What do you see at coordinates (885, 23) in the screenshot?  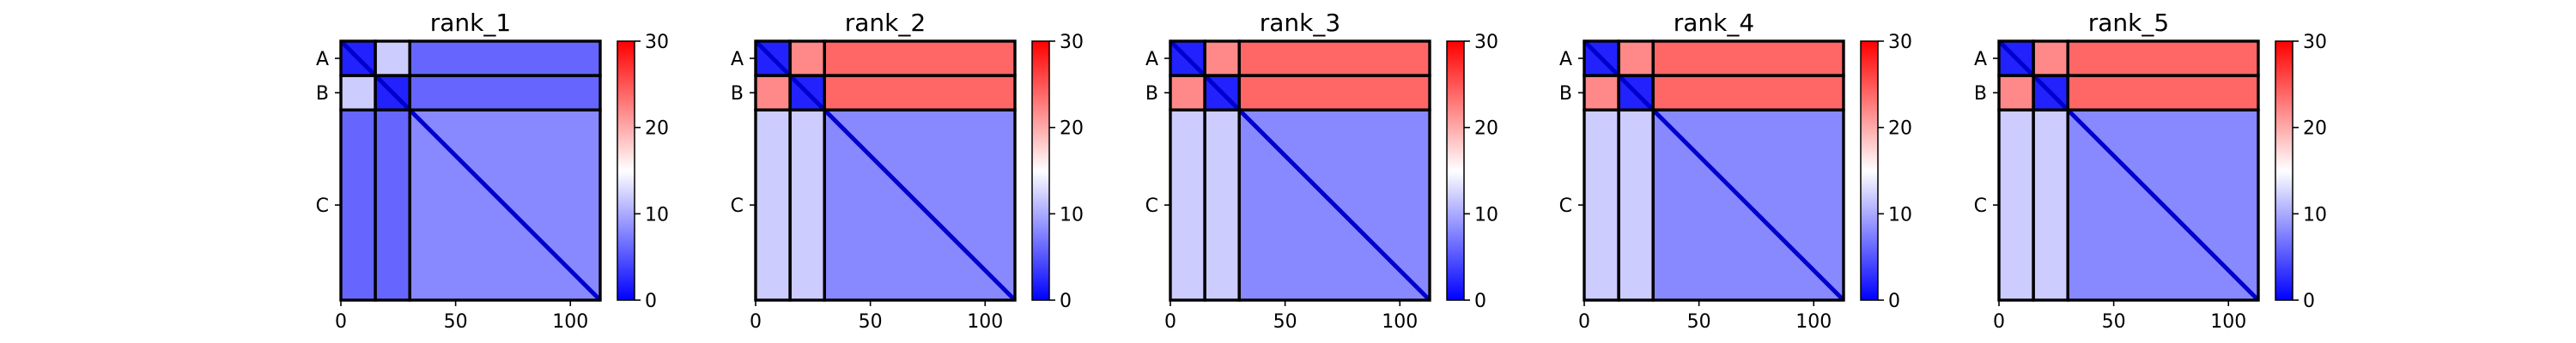 I see `panel-title: rank_2` at bounding box center [885, 23].